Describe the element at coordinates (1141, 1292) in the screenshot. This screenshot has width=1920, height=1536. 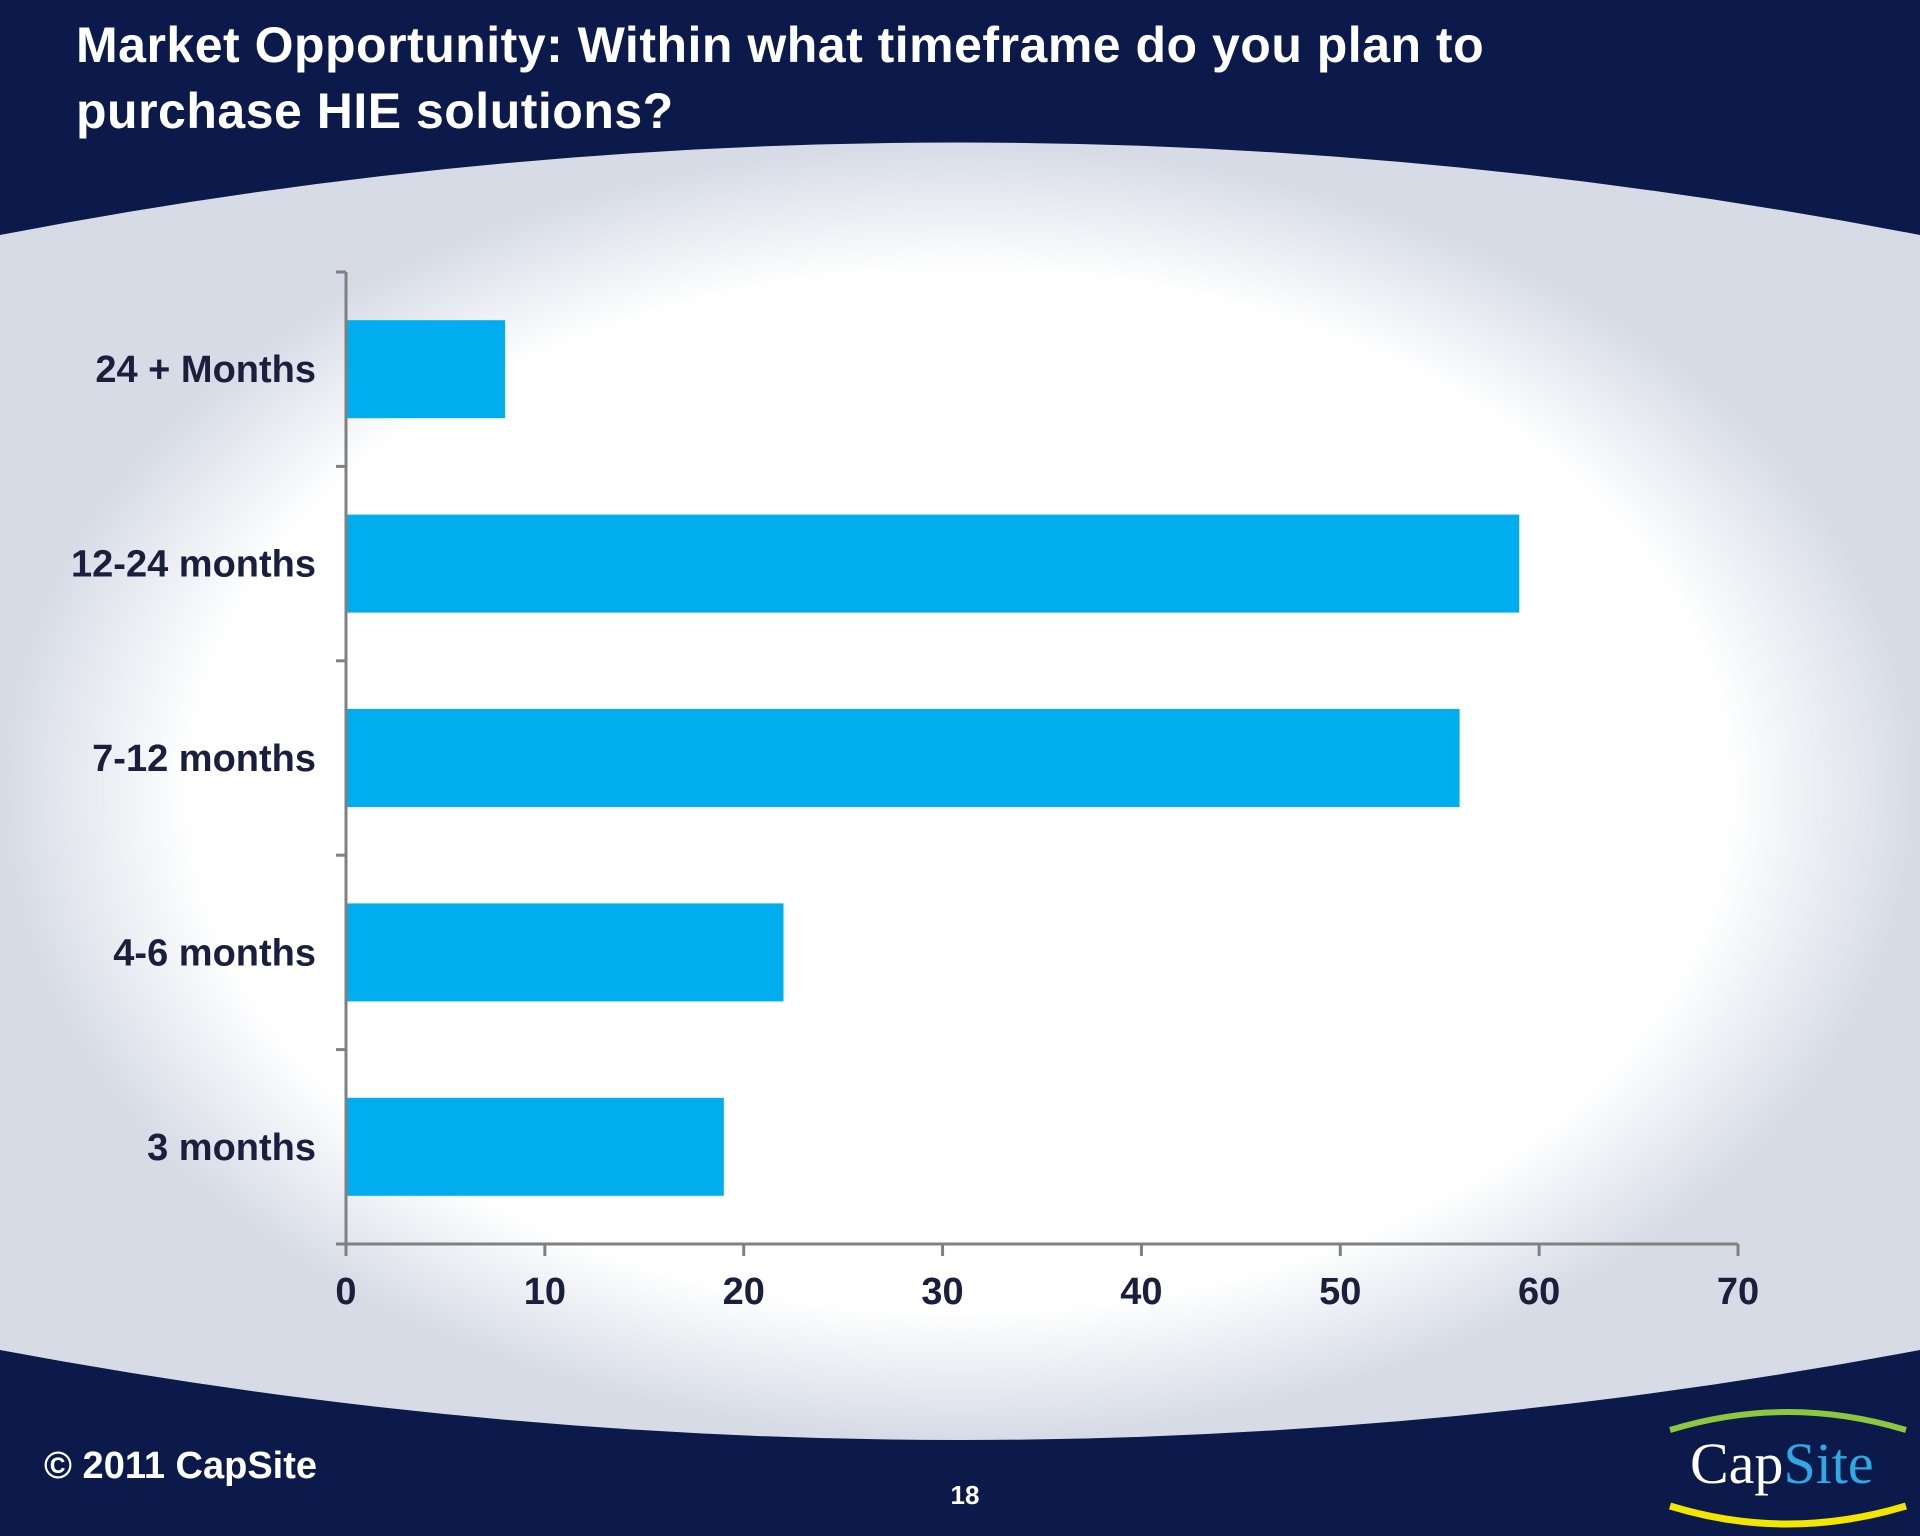
I see `x-tick-label: 40` at that location.